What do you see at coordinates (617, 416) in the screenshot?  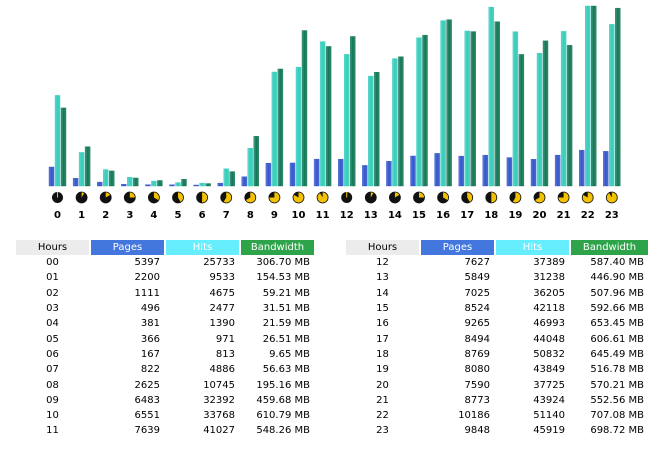 I see `bandwidth-cell: 707.08 MB` at bounding box center [617, 416].